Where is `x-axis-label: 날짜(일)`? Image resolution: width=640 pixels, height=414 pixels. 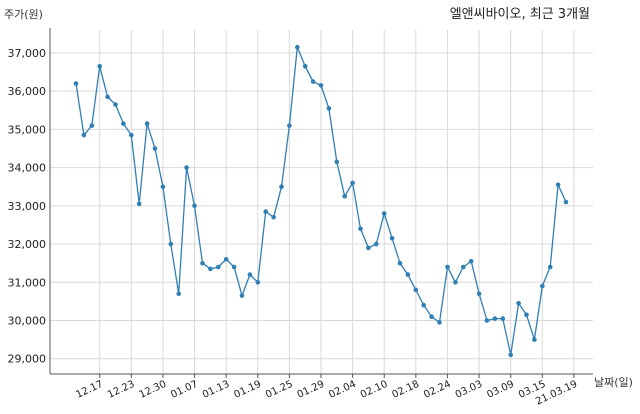 x-axis-label: 날짜(일) is located at coordinates (613, 382).